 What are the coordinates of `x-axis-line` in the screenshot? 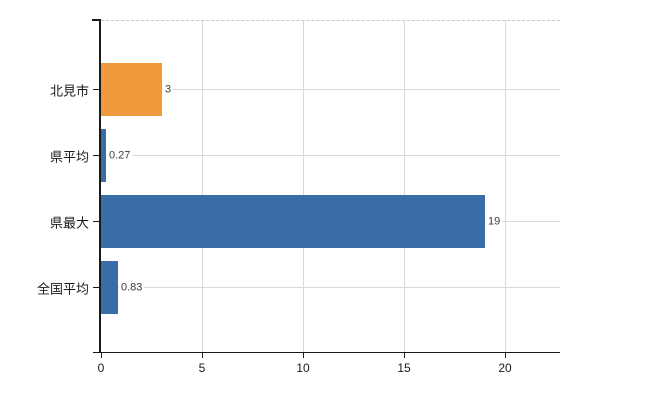 It's located at (326, 352).